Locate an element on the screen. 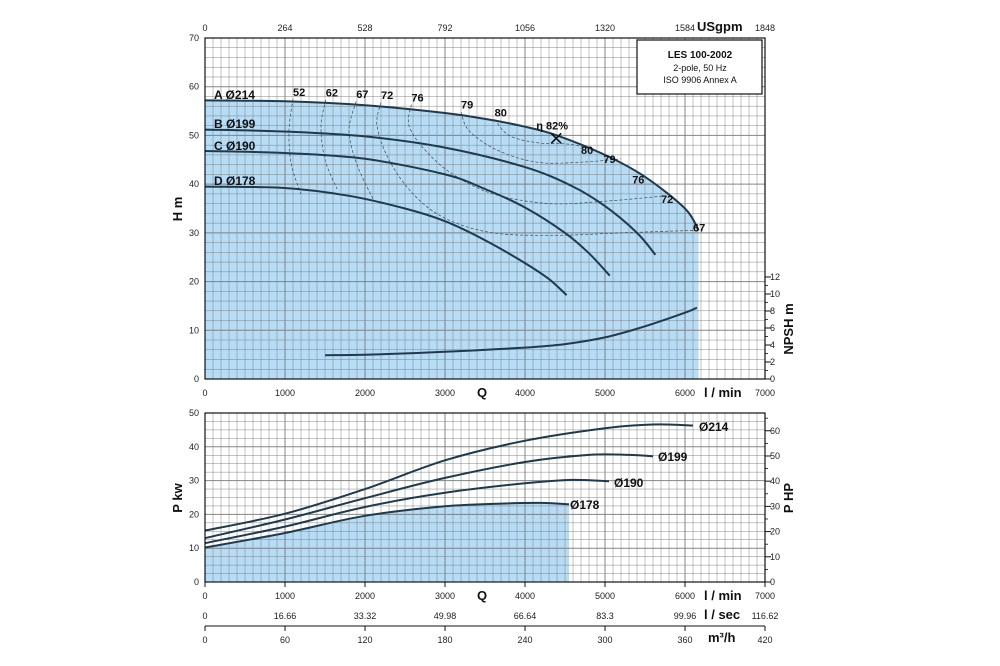 This screenshot has width=1000, height=666. m3h-unit: m³/h is located at coordinates (722, 637).